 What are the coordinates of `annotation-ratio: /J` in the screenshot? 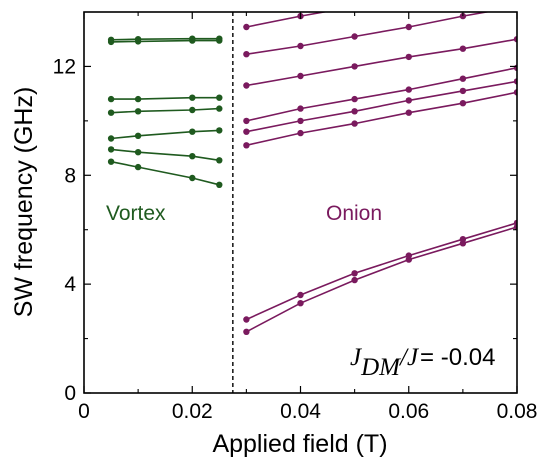 It's located at (409, 357).